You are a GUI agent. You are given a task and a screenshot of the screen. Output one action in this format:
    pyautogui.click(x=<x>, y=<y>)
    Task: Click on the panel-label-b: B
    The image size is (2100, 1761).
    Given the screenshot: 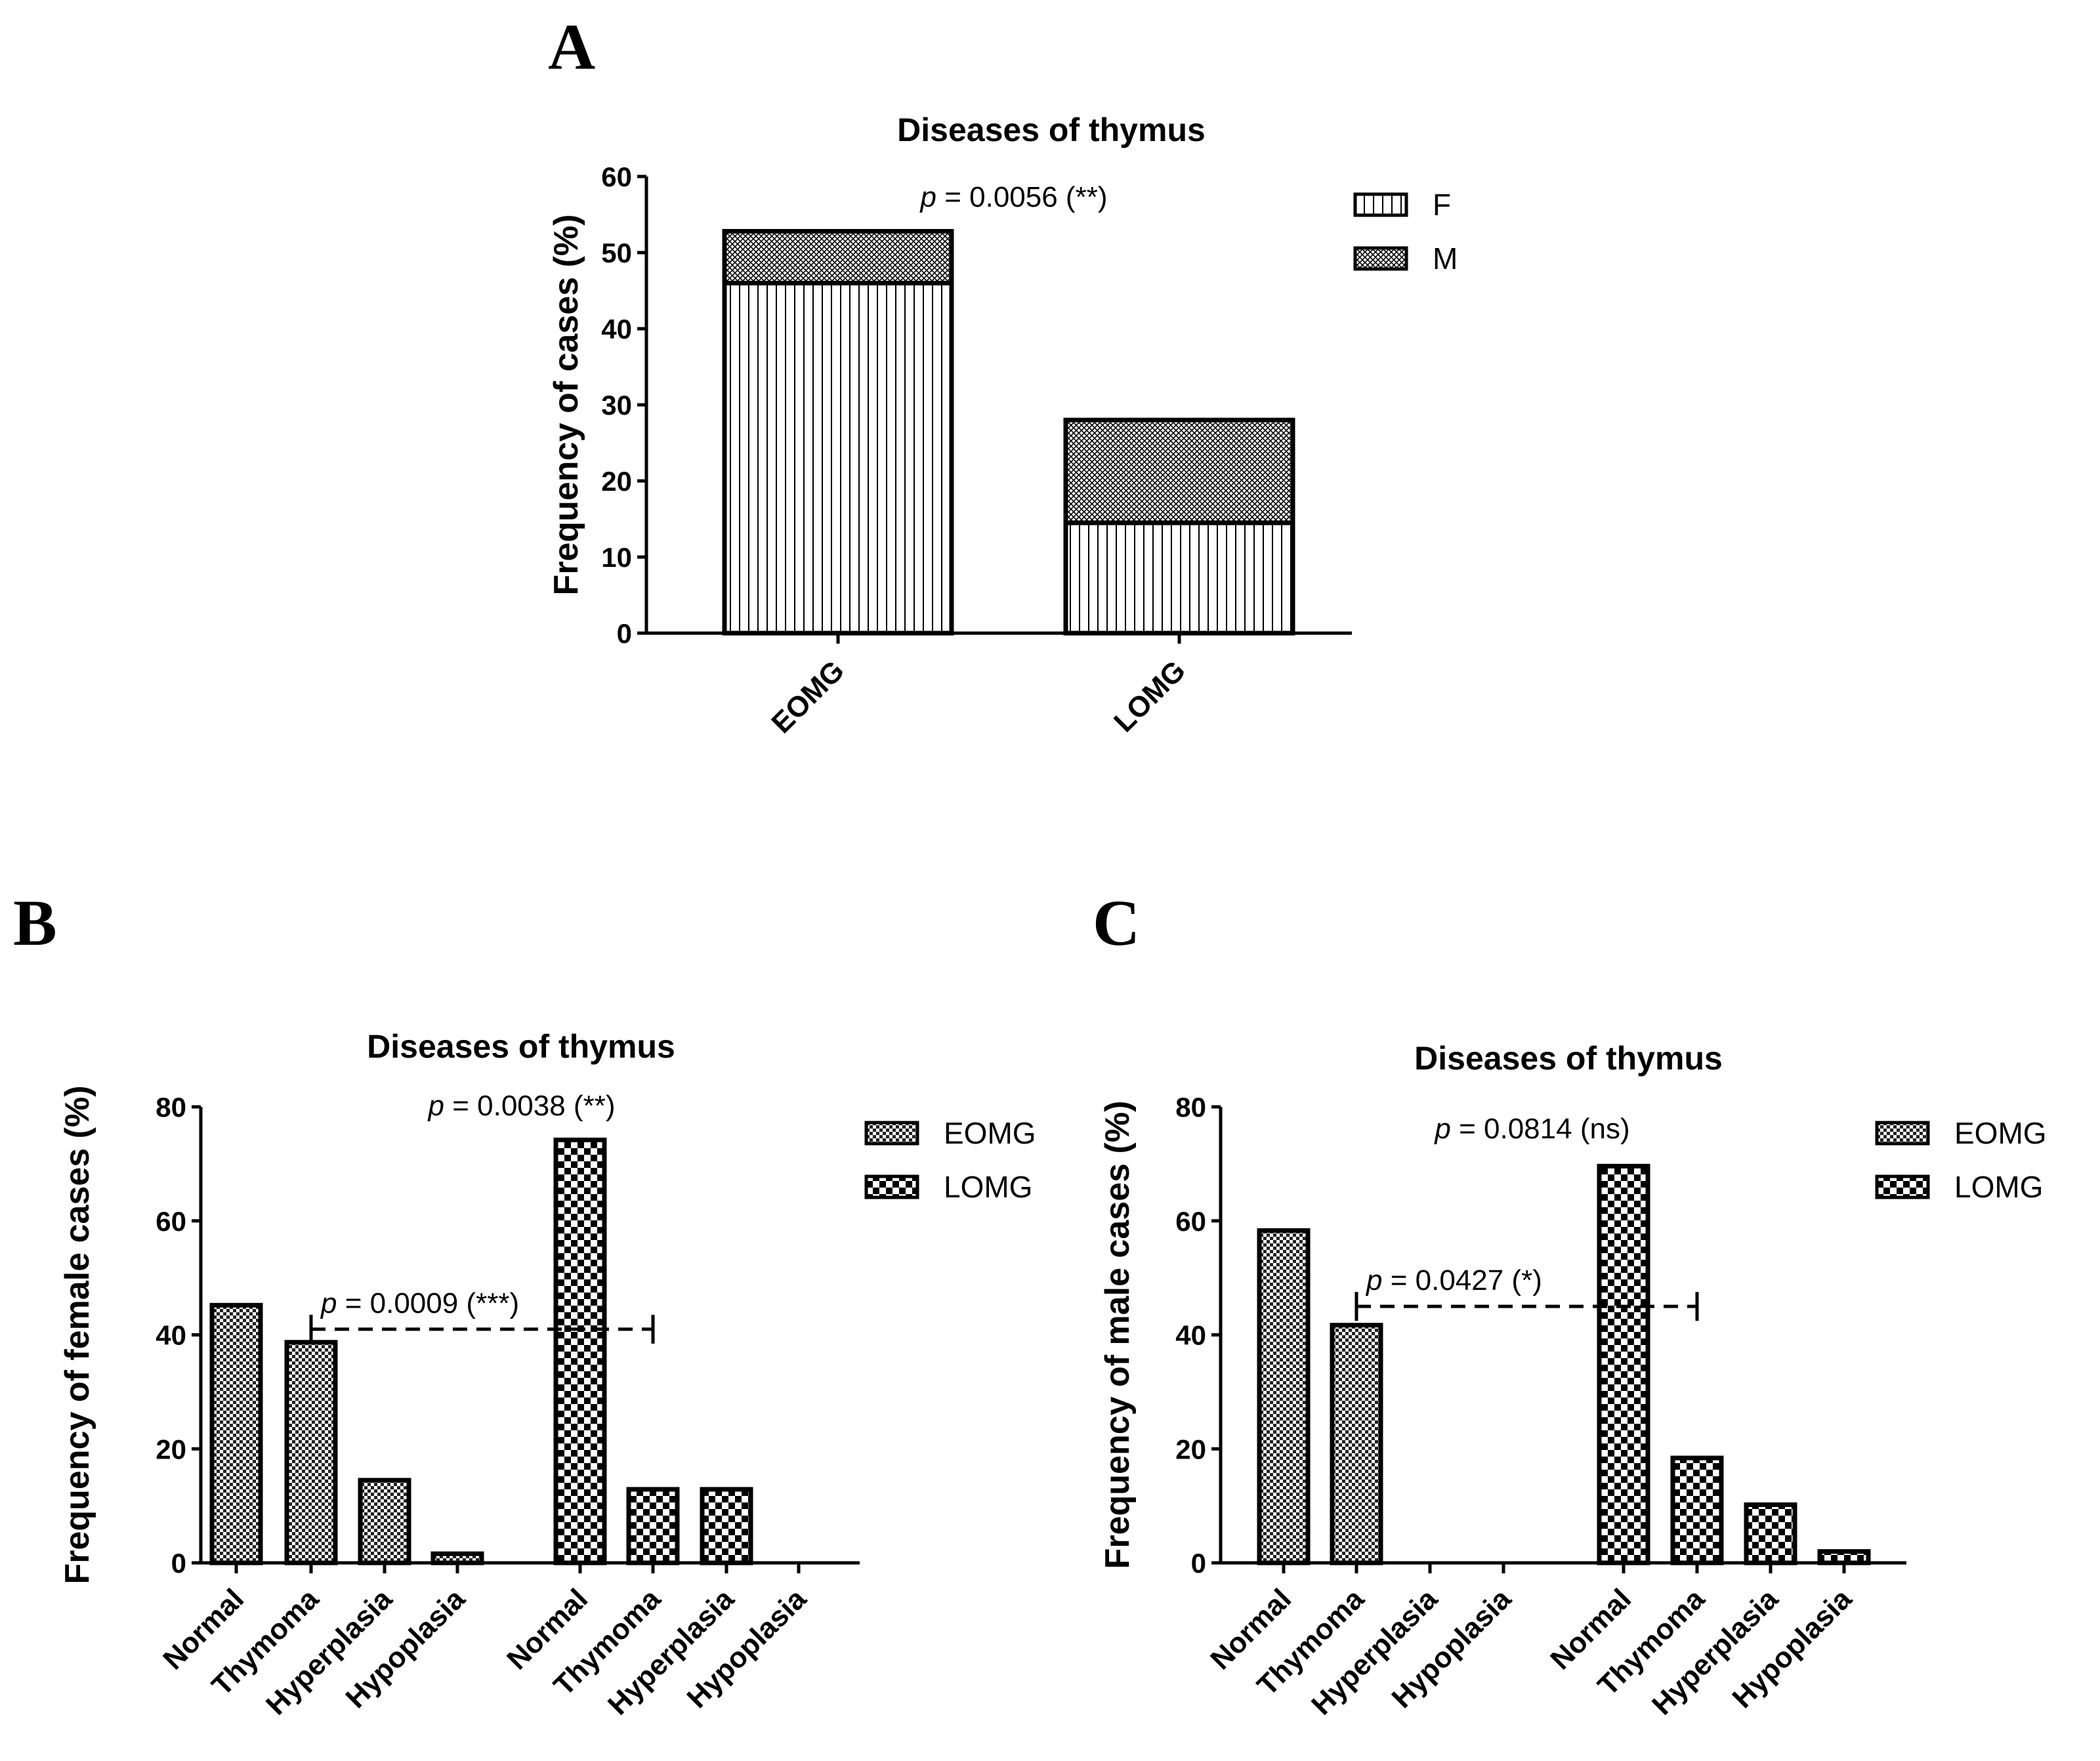 What is the action you would take?
    pyautogui.click(x=35, y=923)
    